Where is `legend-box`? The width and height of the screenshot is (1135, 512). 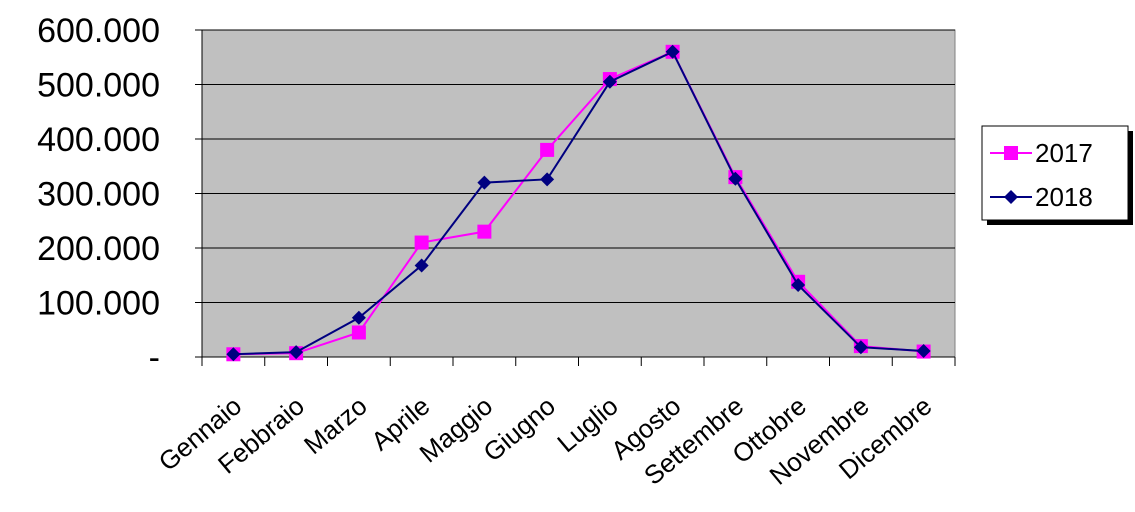
legend-box is located at coordinates (1055, 173).